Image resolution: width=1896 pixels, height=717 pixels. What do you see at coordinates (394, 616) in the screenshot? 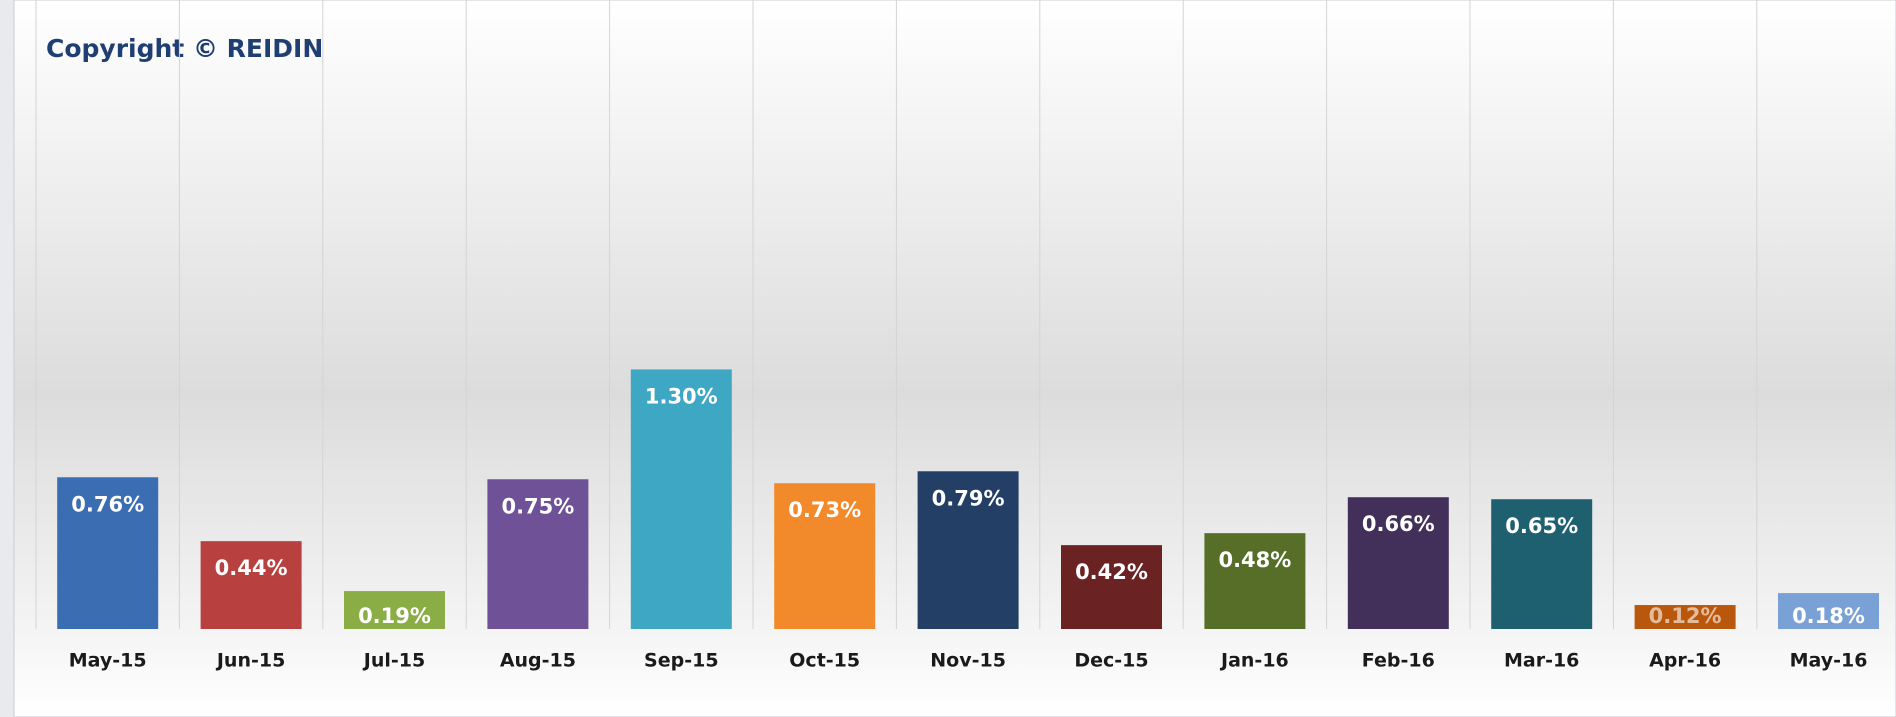
I see `value-label: 0.19%` at bounding box center [394, 616].